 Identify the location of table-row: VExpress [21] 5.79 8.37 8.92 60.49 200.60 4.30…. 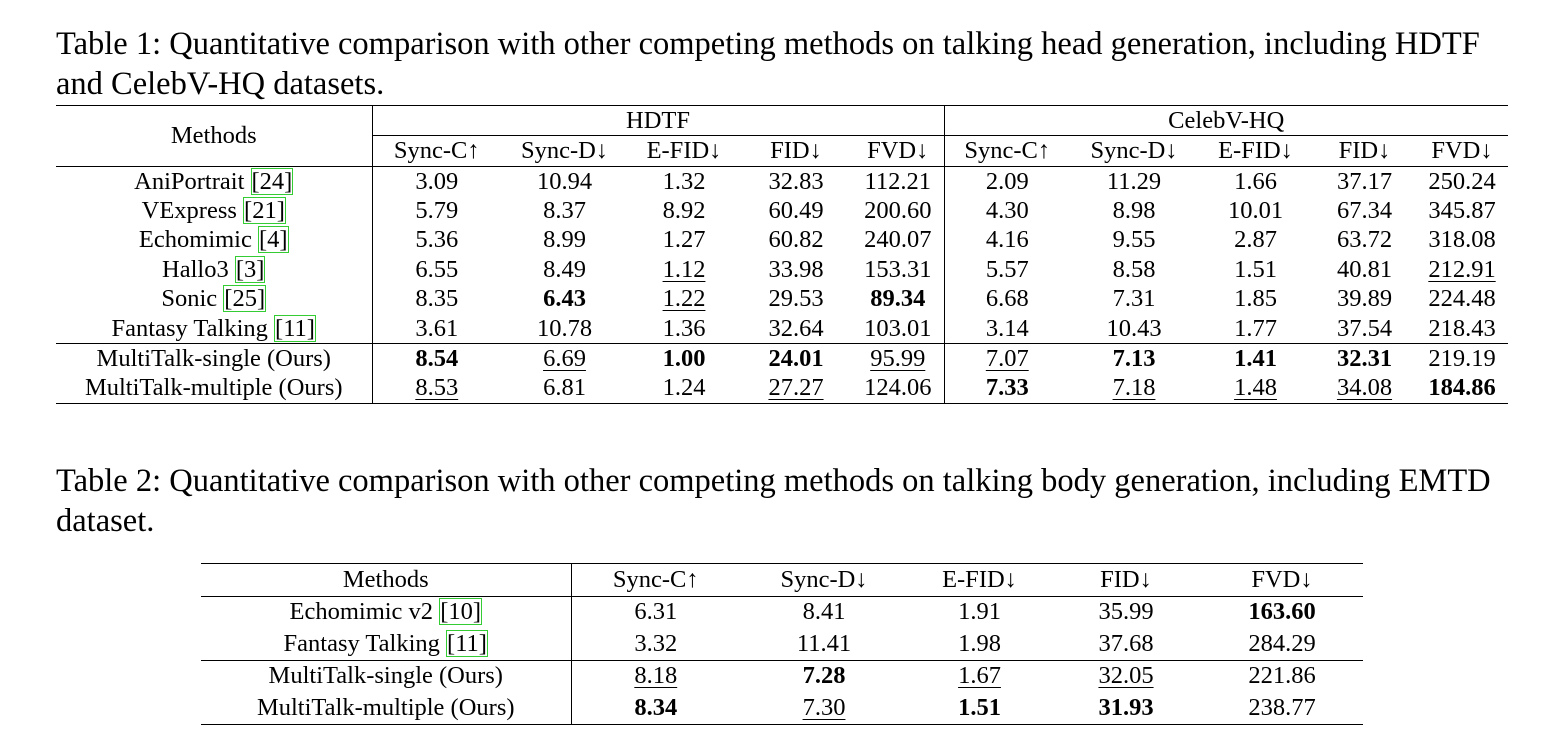
(782, 211).